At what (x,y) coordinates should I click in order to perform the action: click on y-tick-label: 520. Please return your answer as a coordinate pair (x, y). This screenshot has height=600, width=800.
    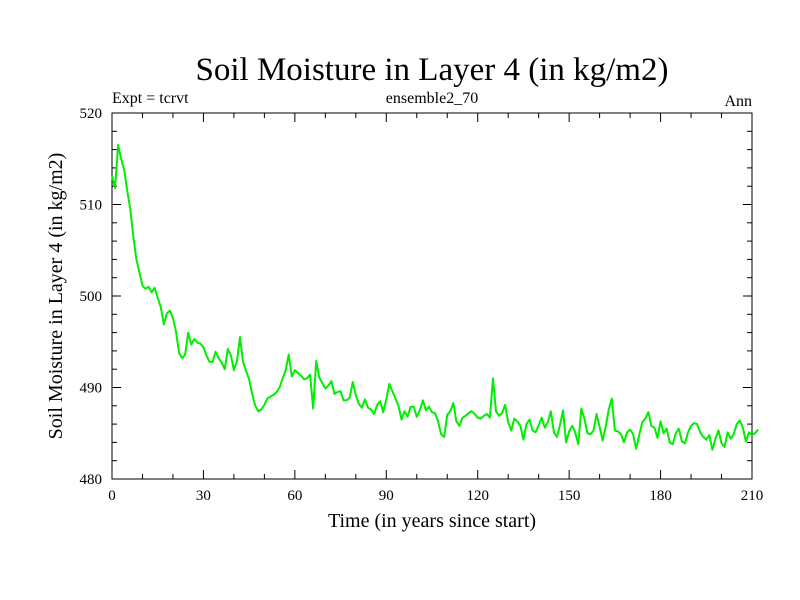
    Looking at the image, I should click on (91, 114).